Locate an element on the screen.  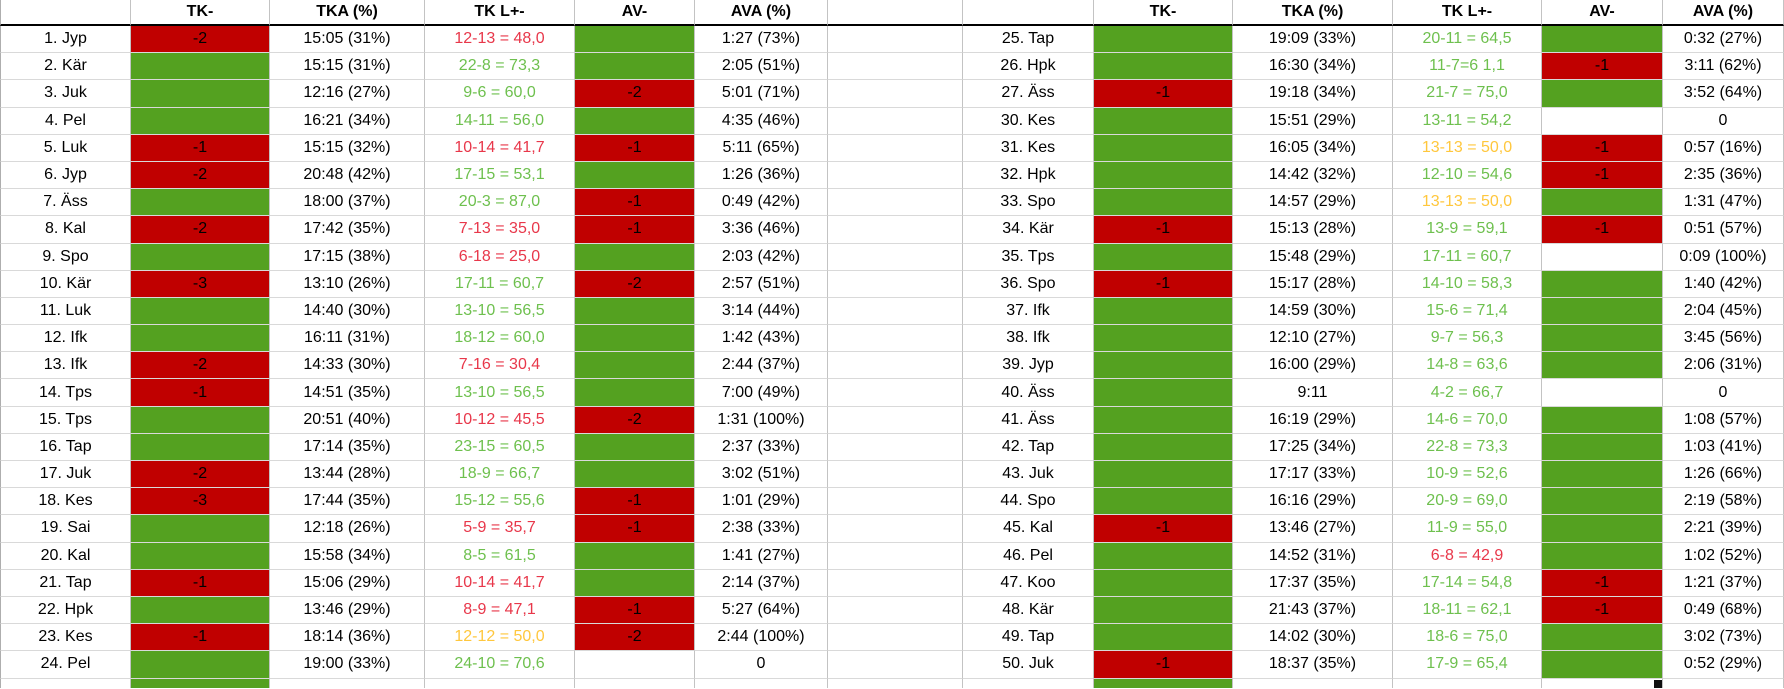
ava-cell: 2:35 (36%) is located at coordinates (1723, 175).